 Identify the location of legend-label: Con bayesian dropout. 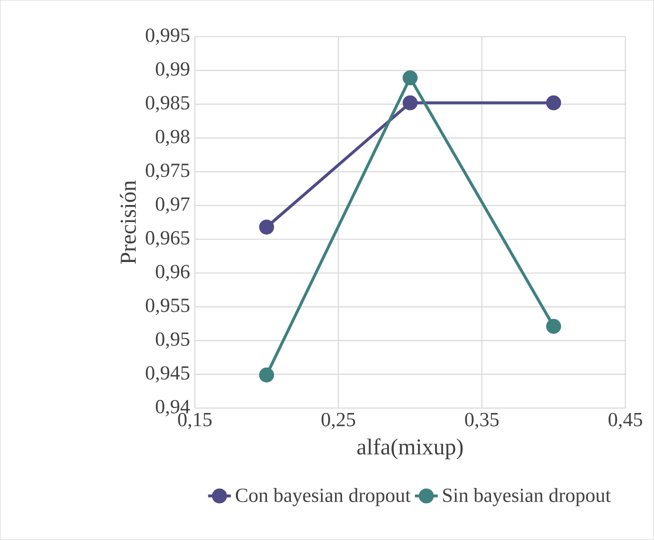
(323, 497).